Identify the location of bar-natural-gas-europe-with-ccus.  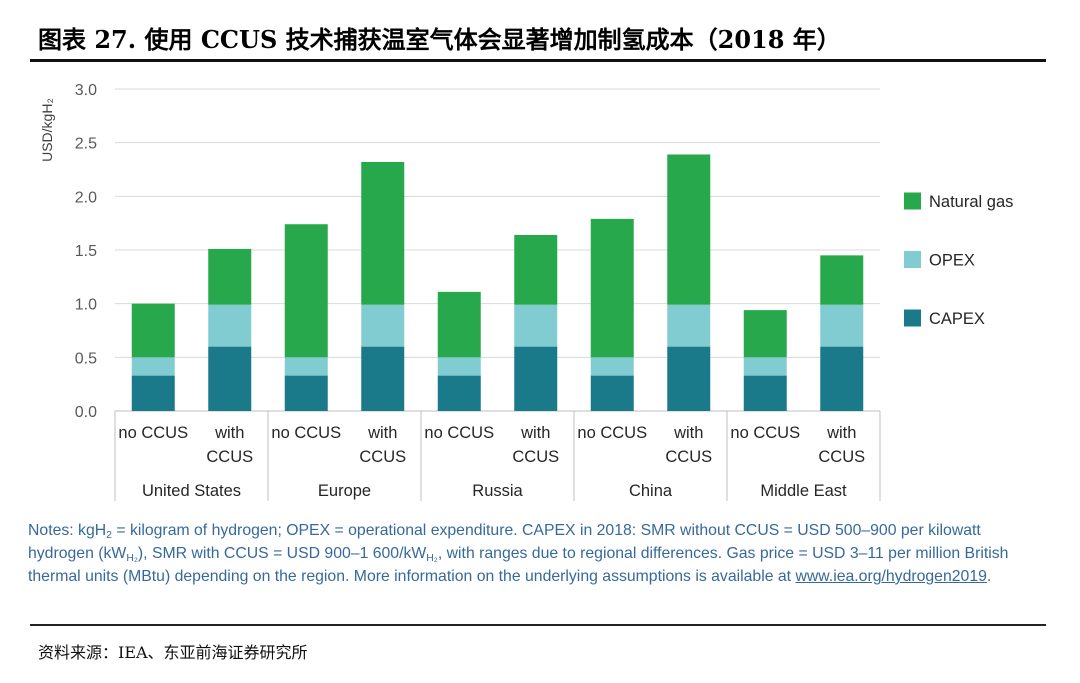
(383, 233).